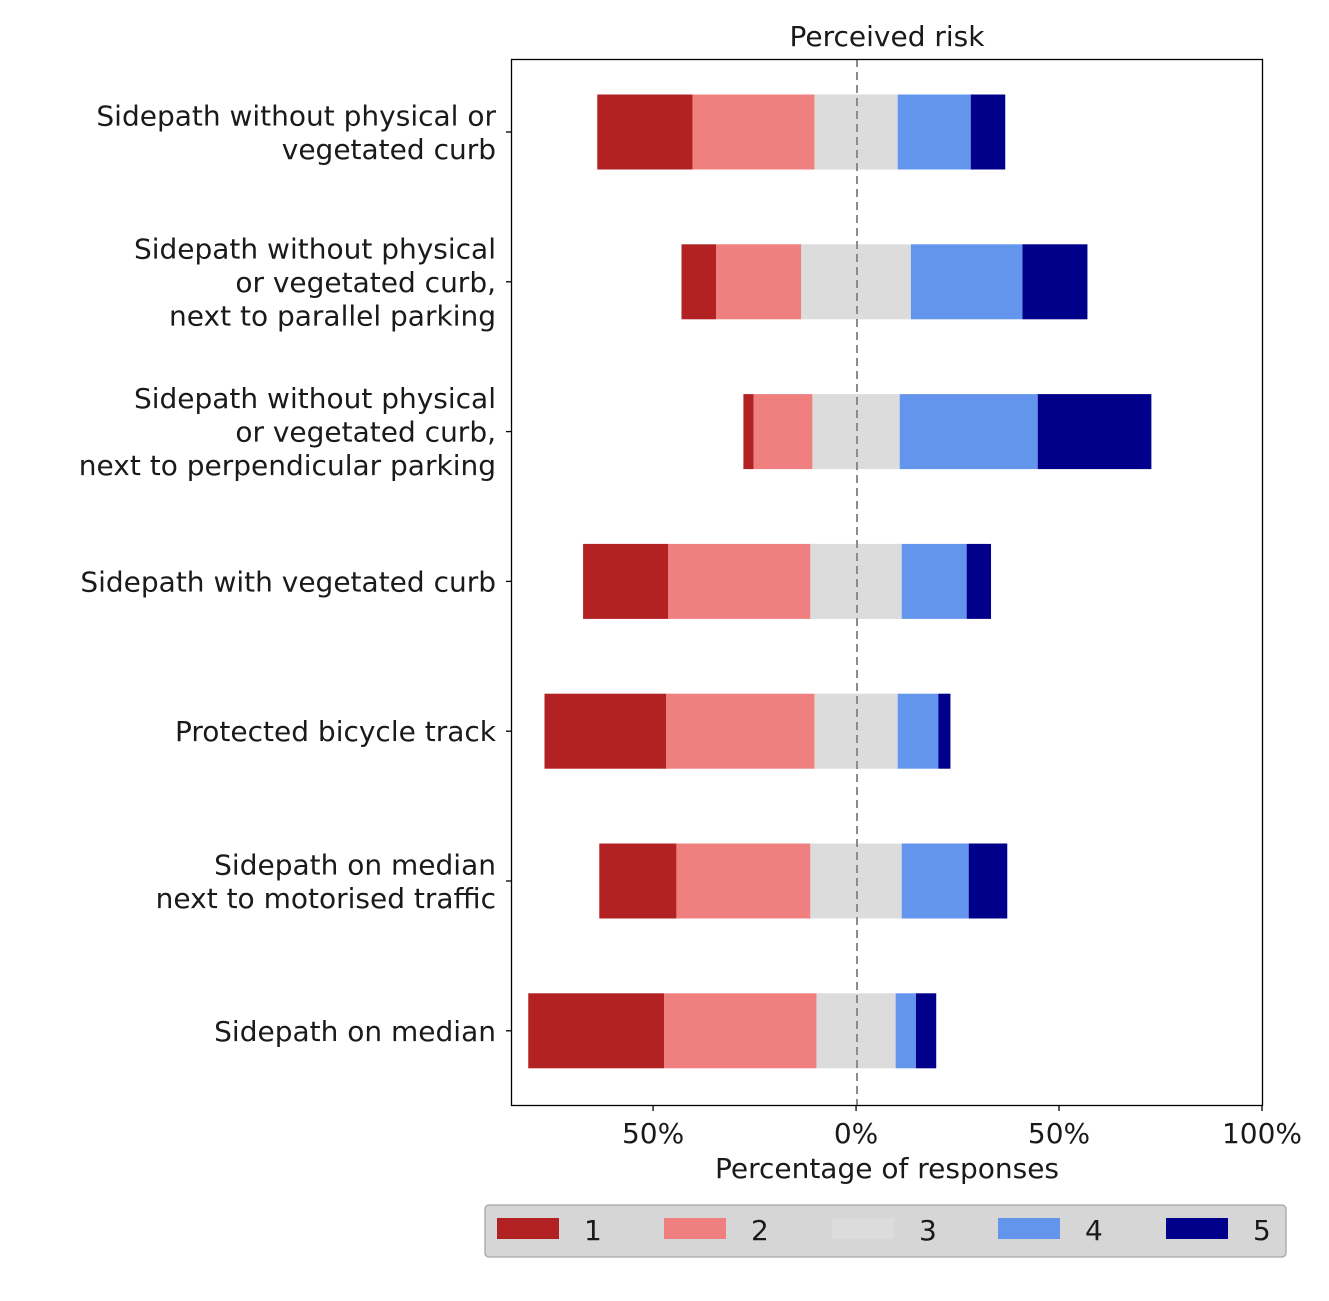 The image size is (1329, 1301). What do you see at coordinates (326, 898) in the screenshot?
I see `y-tick-label: next to motorised traffic` at bounding box center [326, 898].